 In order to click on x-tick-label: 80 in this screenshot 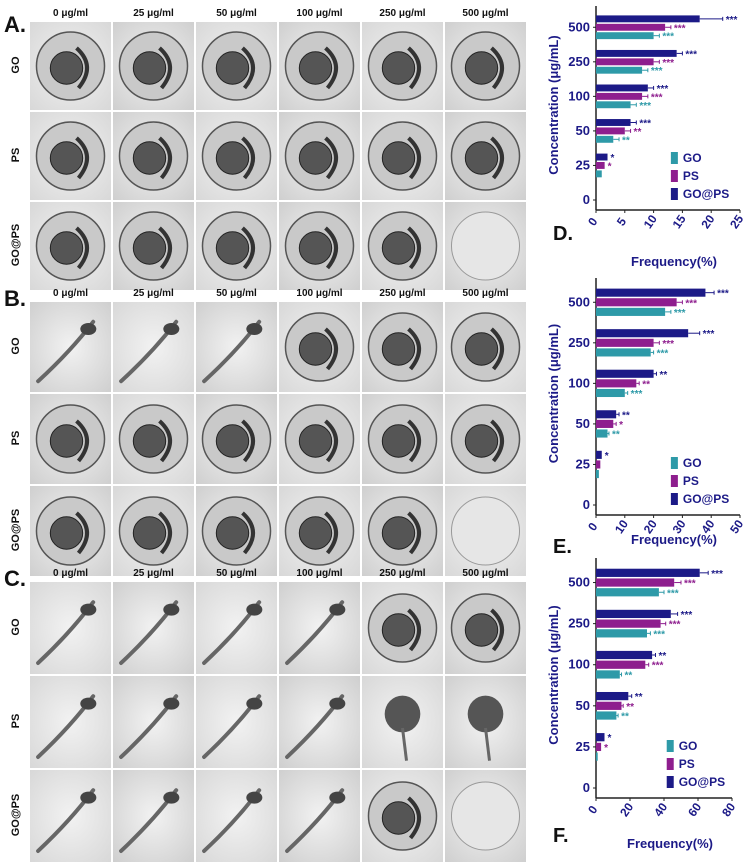, I will do `click(728, 809)`.